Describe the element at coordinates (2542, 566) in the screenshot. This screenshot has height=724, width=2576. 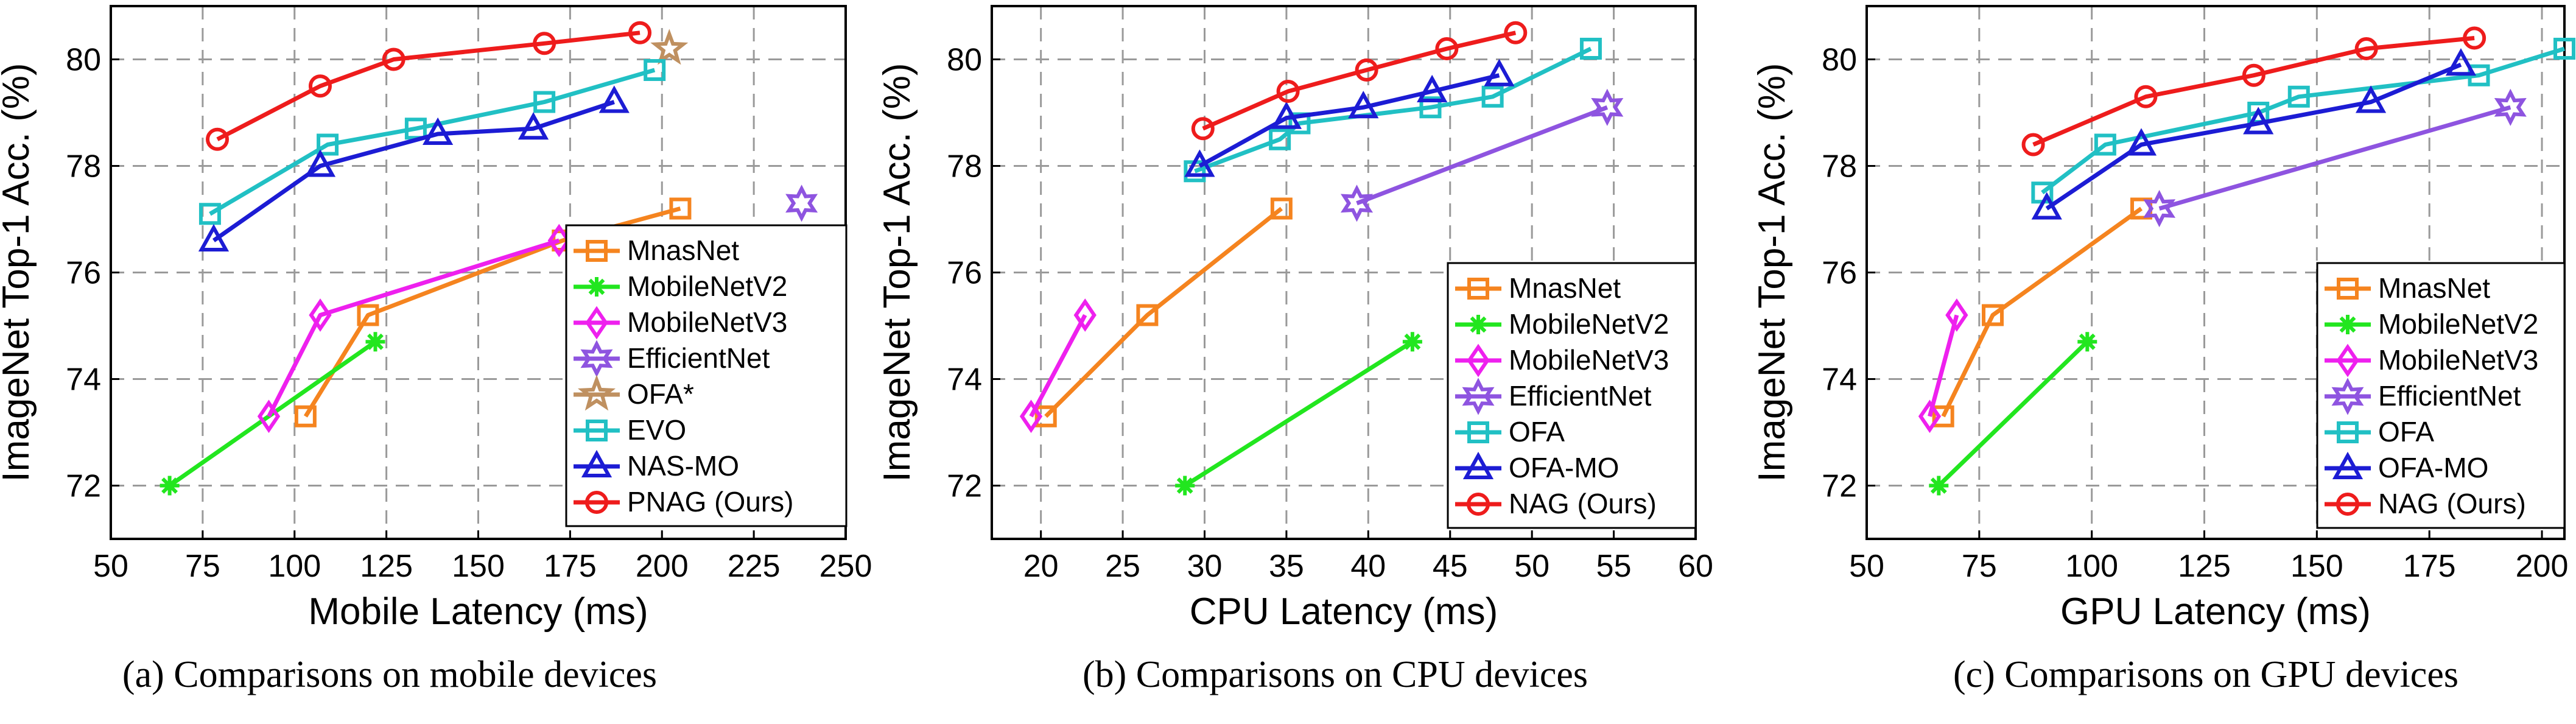
I see `x-tick-label: 200` at that location.